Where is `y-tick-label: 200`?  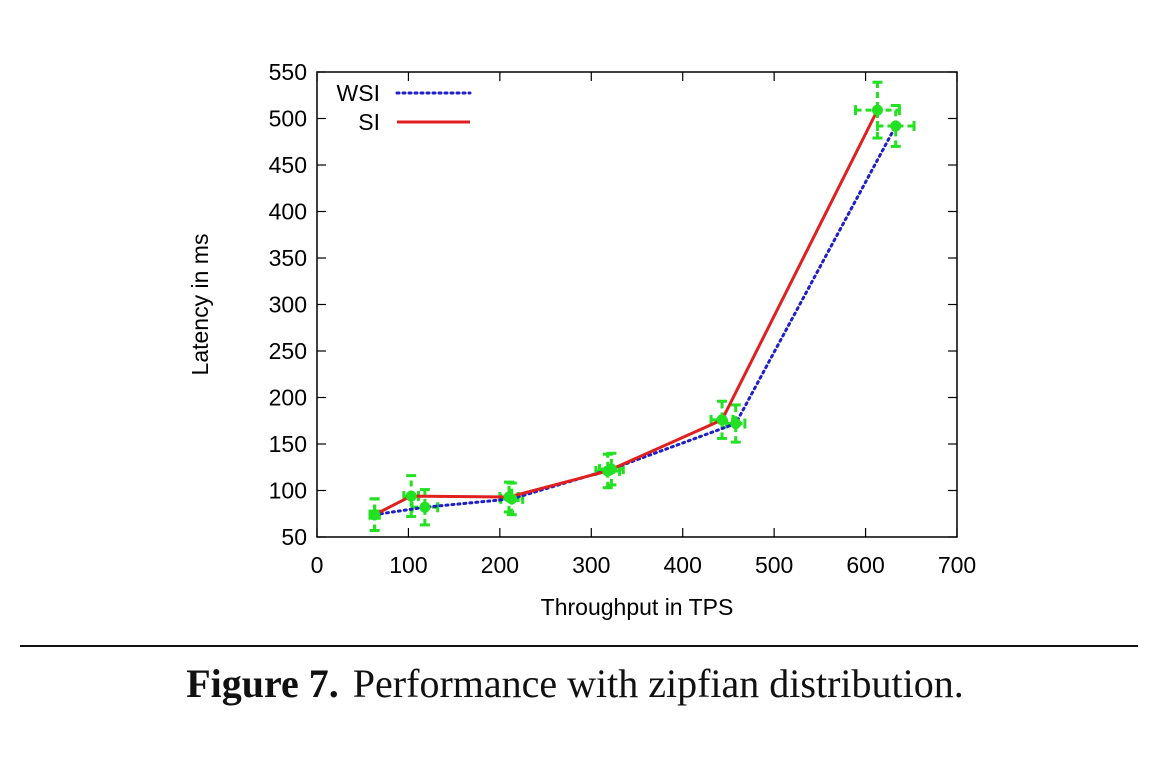
y-tick-label: 200 is located at coordinates (288, 398).